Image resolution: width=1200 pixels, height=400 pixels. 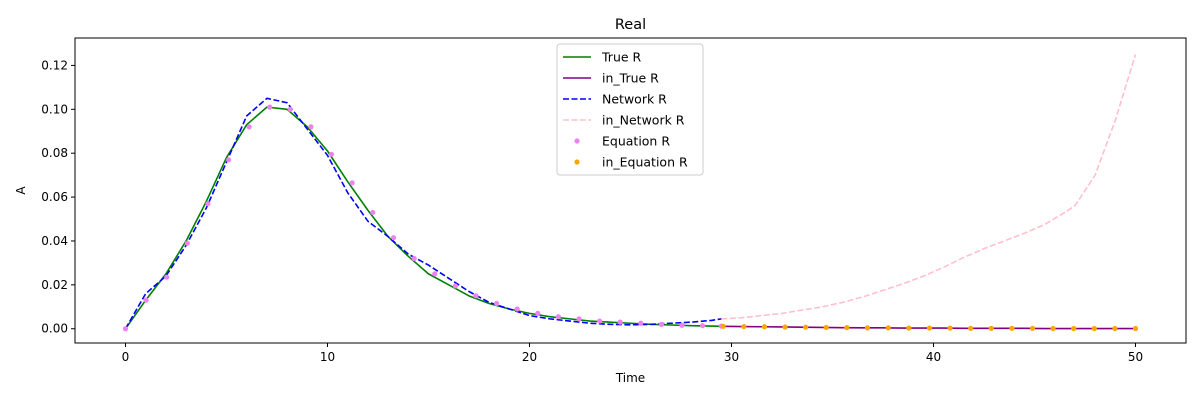 I want to click on x-tick-label: 50, so click(x=1135, y=357).